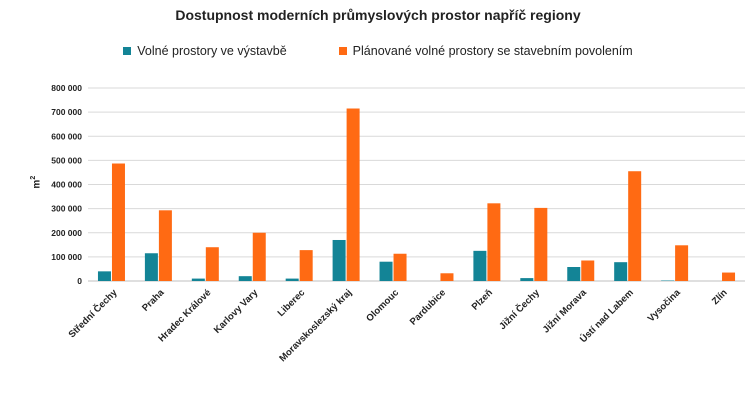  What do you see at coordinates (79, 281) in the screenshot?
I see `y-tick-label: 0` at bounding box center [79, 281].